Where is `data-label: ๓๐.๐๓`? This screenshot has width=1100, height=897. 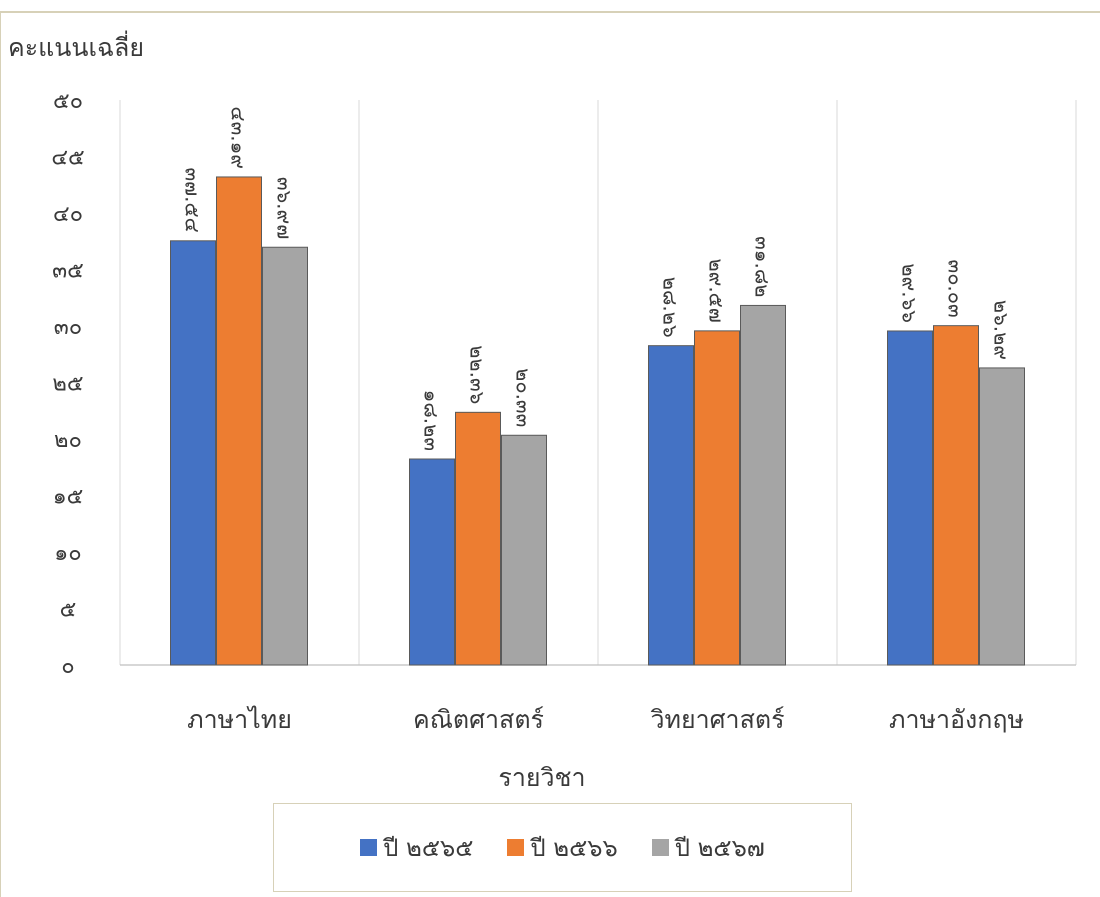 data-label: ๓๐.๐๓ is located at coordinates (956, 289).